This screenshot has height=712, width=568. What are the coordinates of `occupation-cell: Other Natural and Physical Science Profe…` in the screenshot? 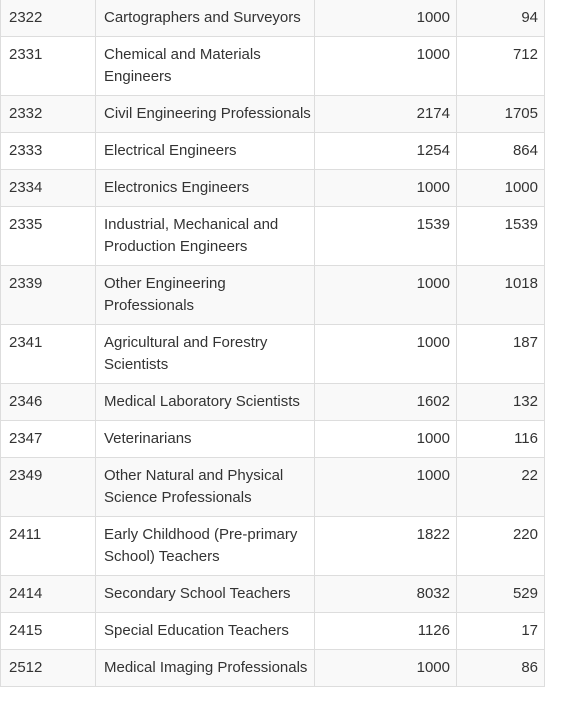 It's located at (205, 487).